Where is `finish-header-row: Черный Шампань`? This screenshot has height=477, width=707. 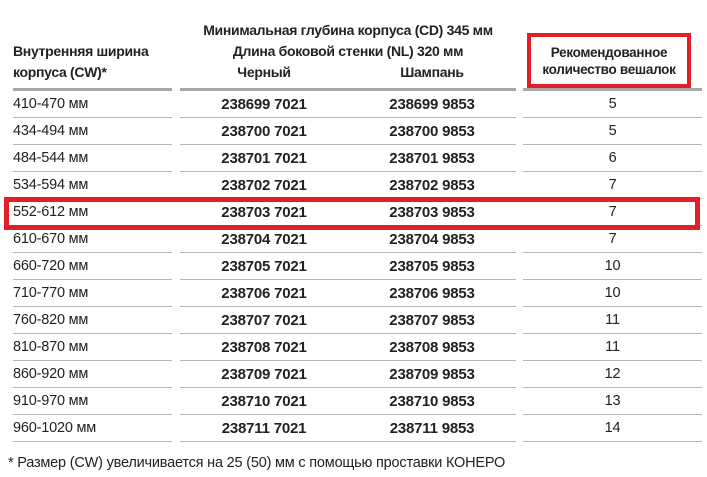
finish-header-row: Черный Шампань is located at coordinates (348, 72).